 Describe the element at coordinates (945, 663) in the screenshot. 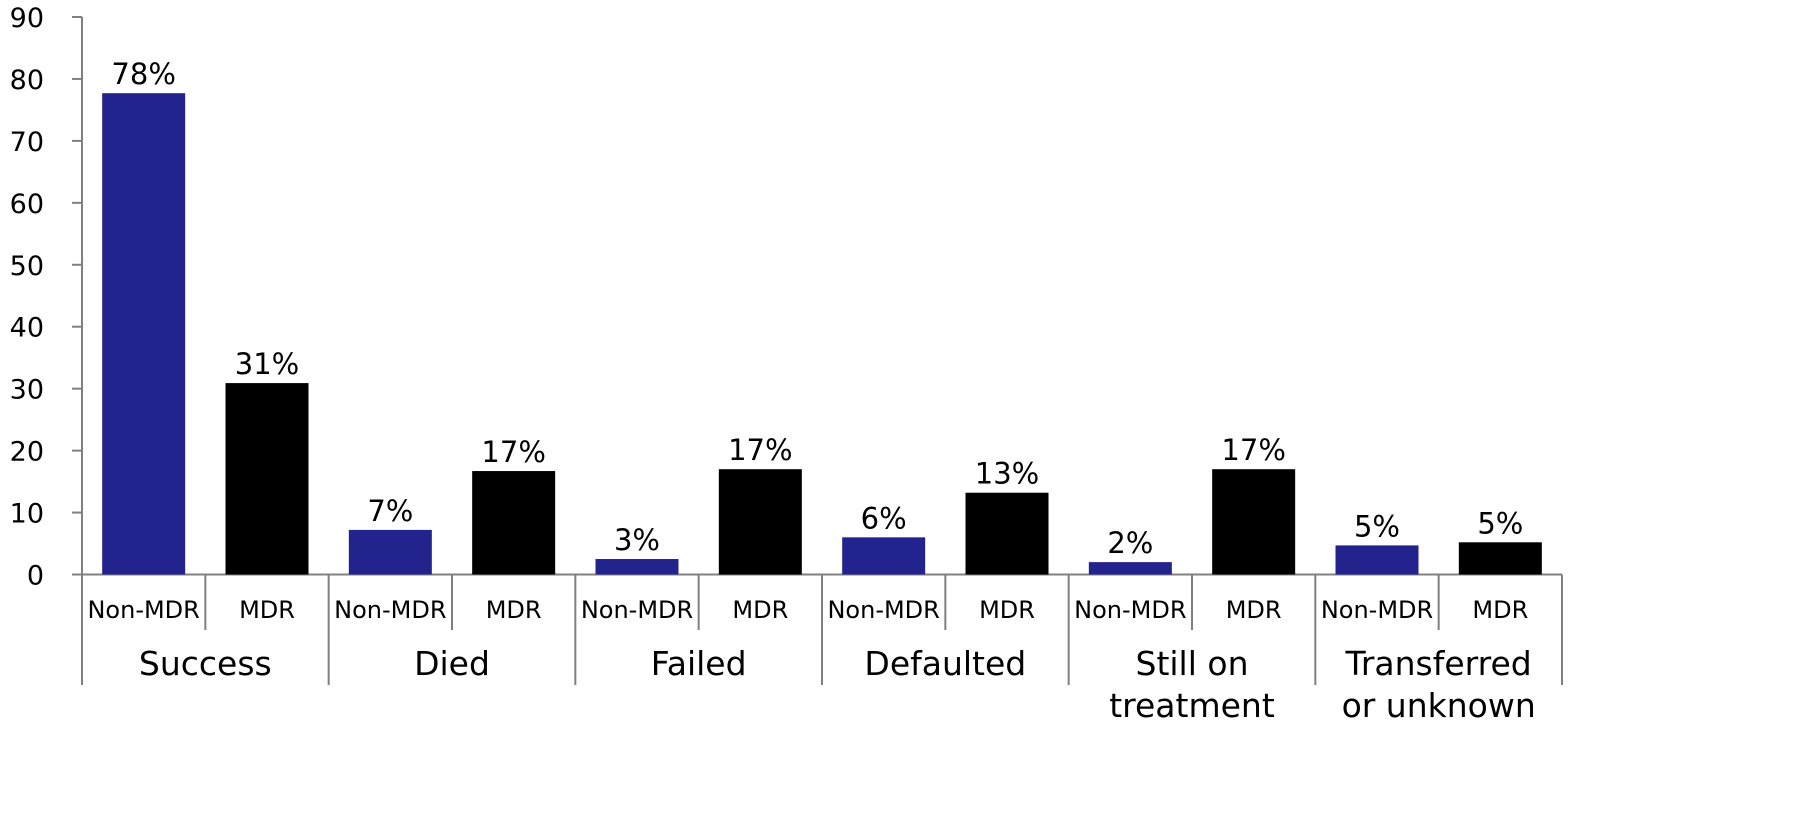

I see `group-label: Defaulted` at that location.